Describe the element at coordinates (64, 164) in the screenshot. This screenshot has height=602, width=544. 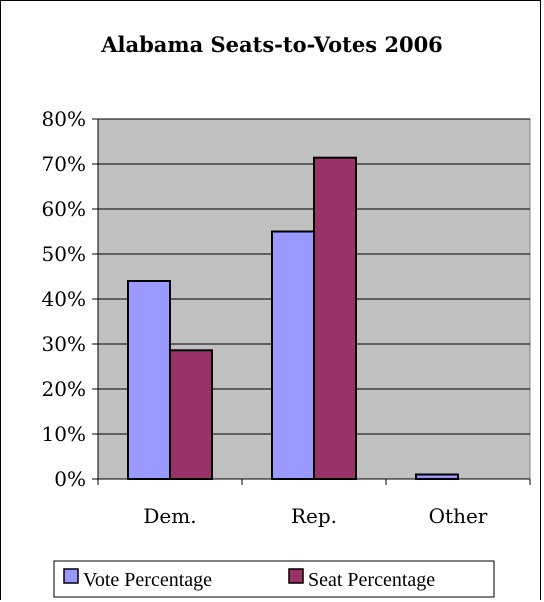
I see `y-tick-label: 70%` at that location.